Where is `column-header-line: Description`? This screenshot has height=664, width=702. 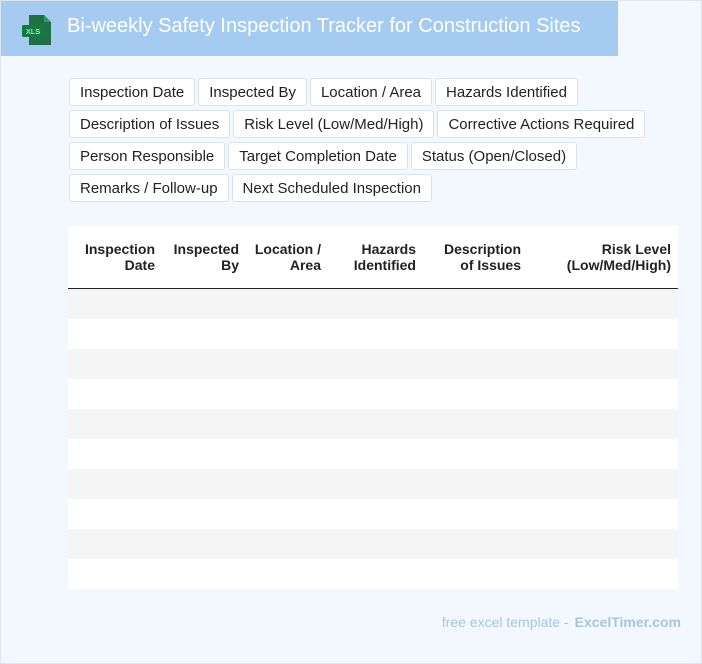 column-header-line: Description is located at coordinates (482, 249).